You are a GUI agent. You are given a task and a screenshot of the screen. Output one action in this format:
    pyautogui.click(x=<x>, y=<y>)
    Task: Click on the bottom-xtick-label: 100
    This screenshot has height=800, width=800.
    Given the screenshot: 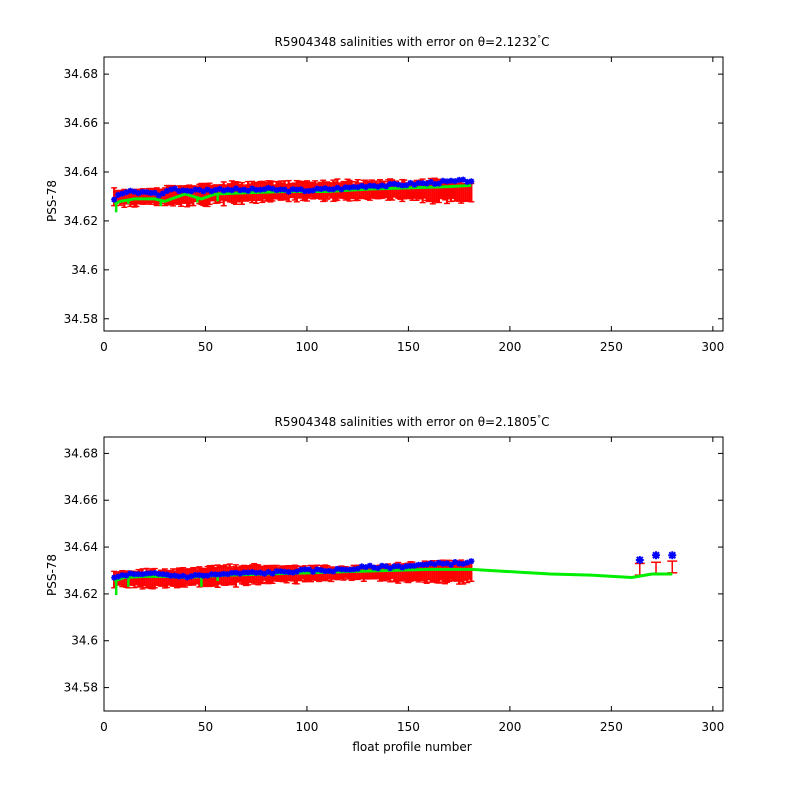 What is the action you would take?
    pyautogui.click(x=306, y=727)
    